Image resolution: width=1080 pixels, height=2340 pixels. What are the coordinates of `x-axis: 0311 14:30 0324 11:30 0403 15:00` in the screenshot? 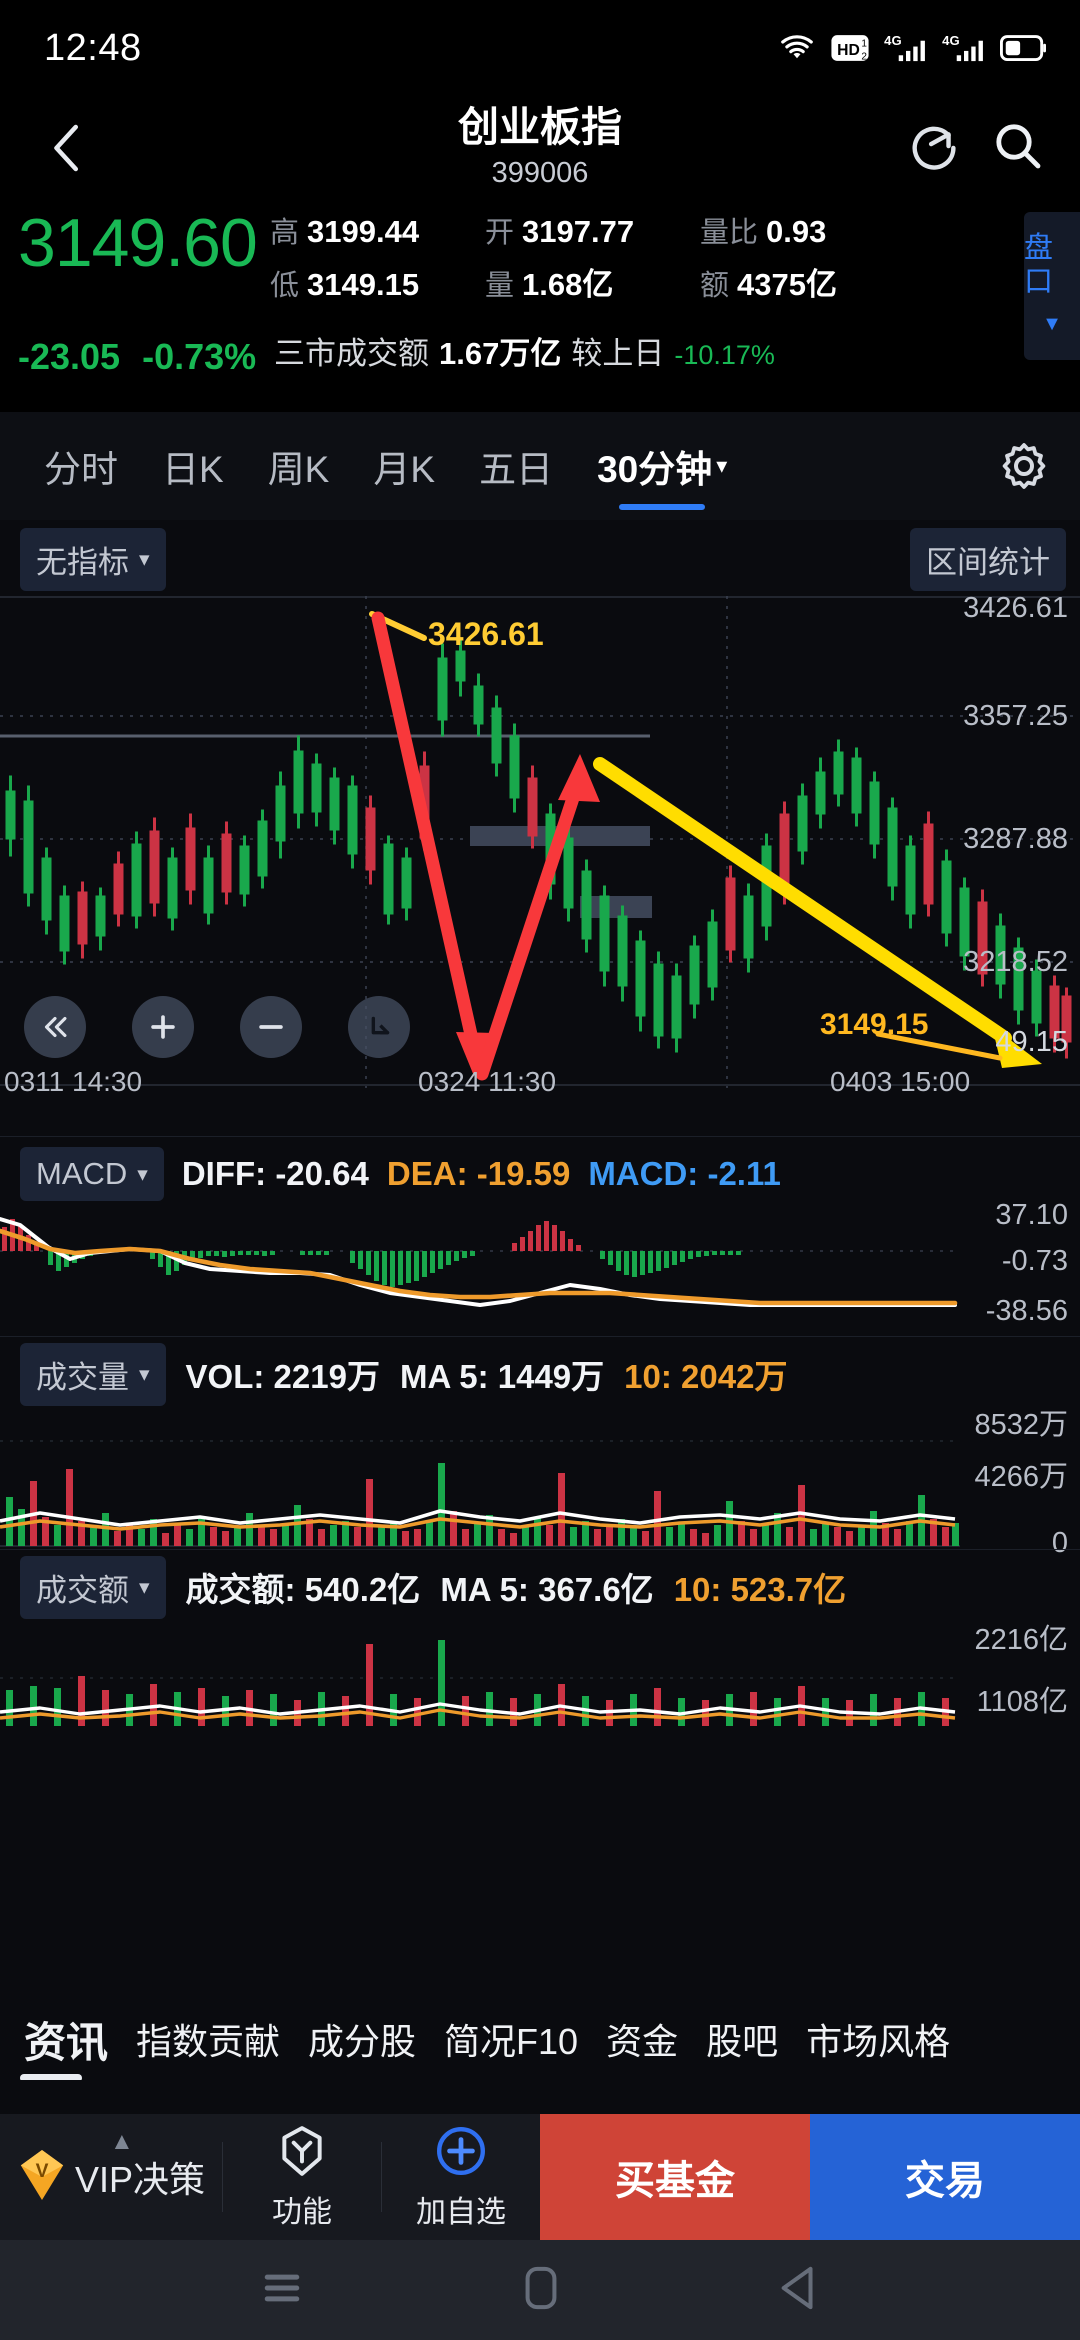 It's located at (540, 1078).